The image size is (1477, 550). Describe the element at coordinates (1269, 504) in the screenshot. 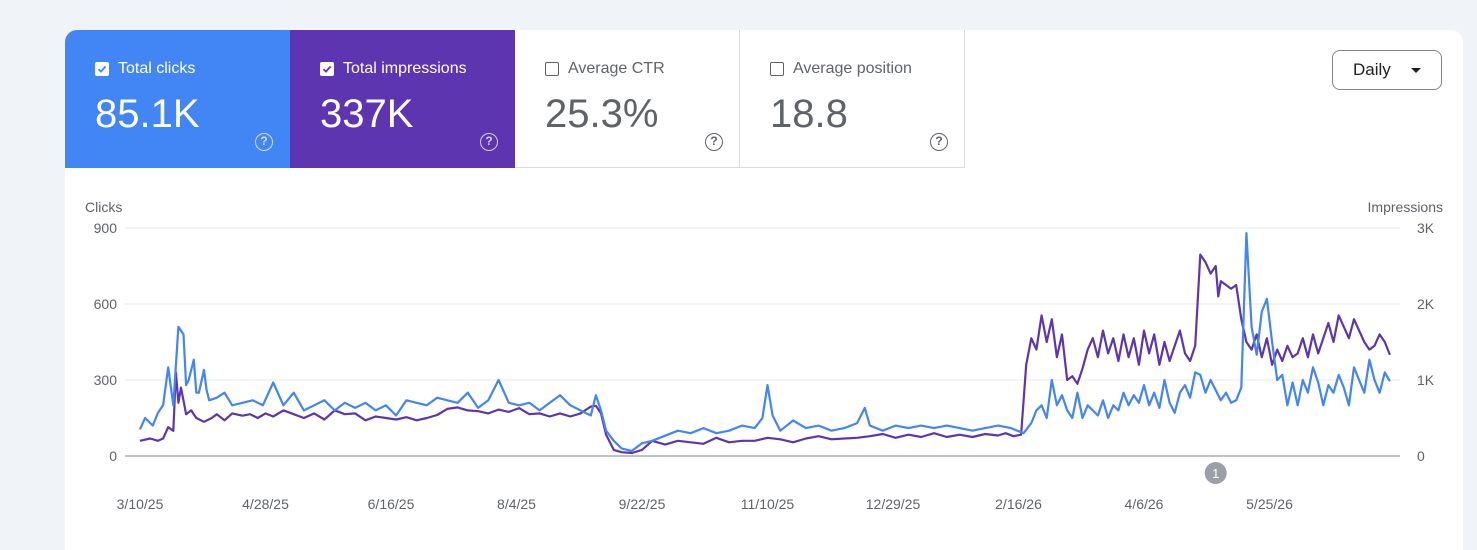

I see `x-tick-label: 5/25/26` at that location.